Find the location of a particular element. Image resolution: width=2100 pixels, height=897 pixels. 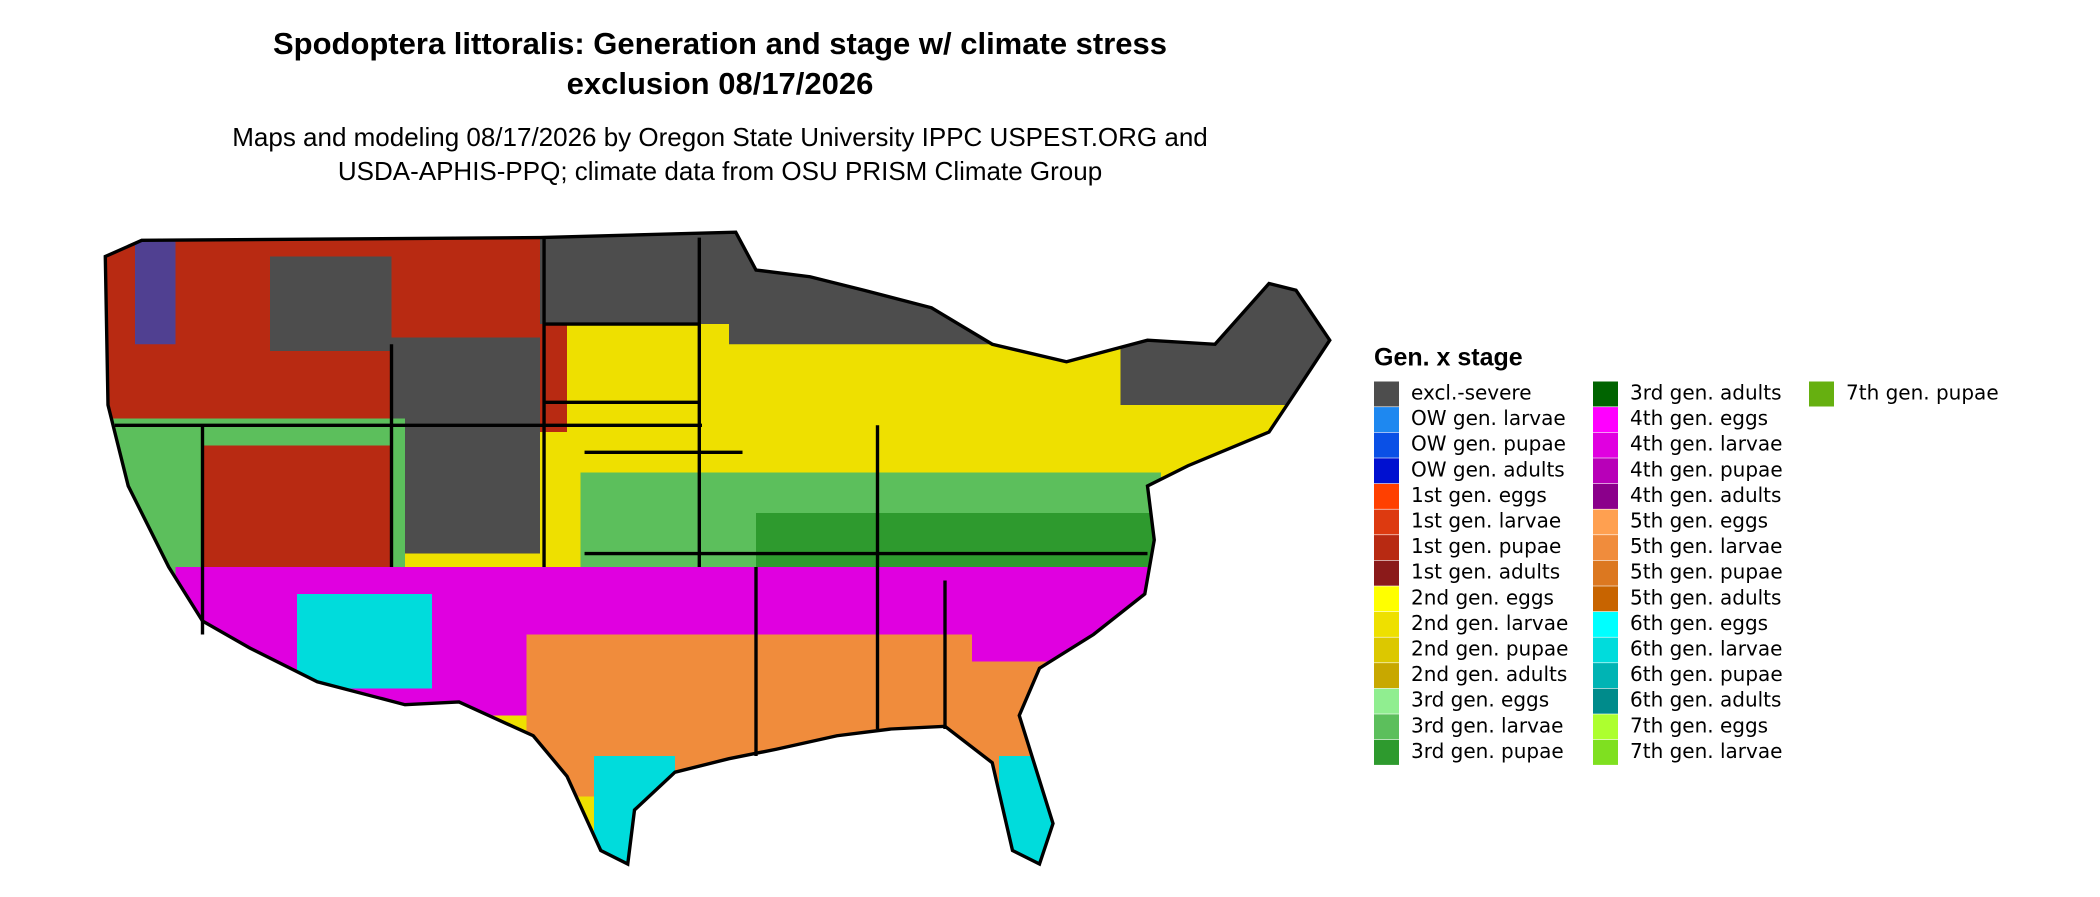

title: exclusion 08/17/2026 is located at coordinates (720, 83).